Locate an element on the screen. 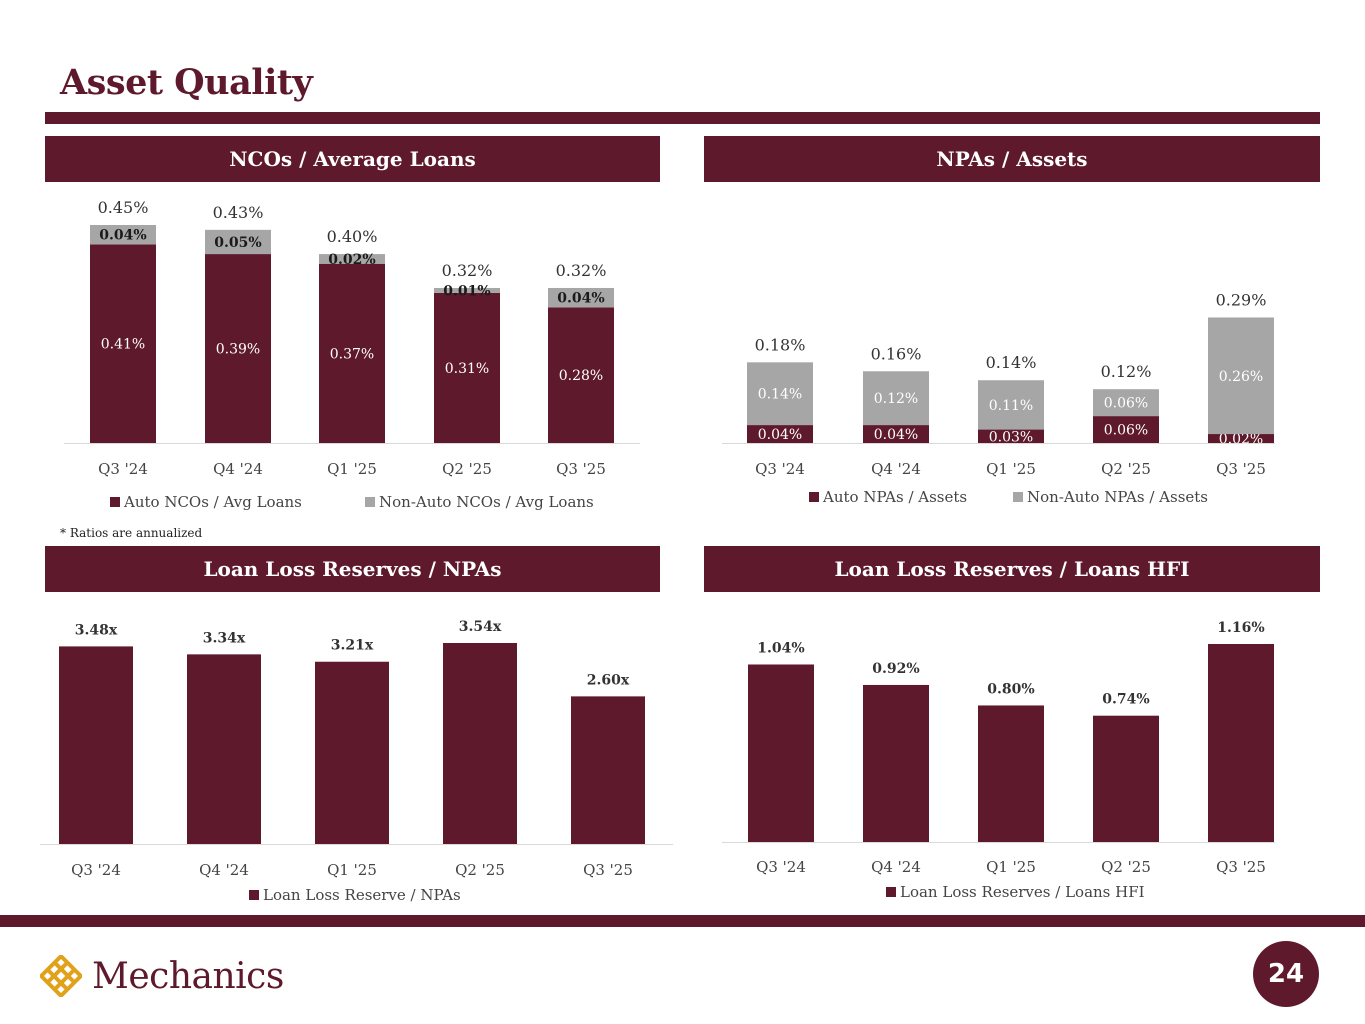 Image resolution: width=1365 pixels, height=1024 pixels. chart-1-label-1-2: 0.11% is located at coordinates (1011, 406).